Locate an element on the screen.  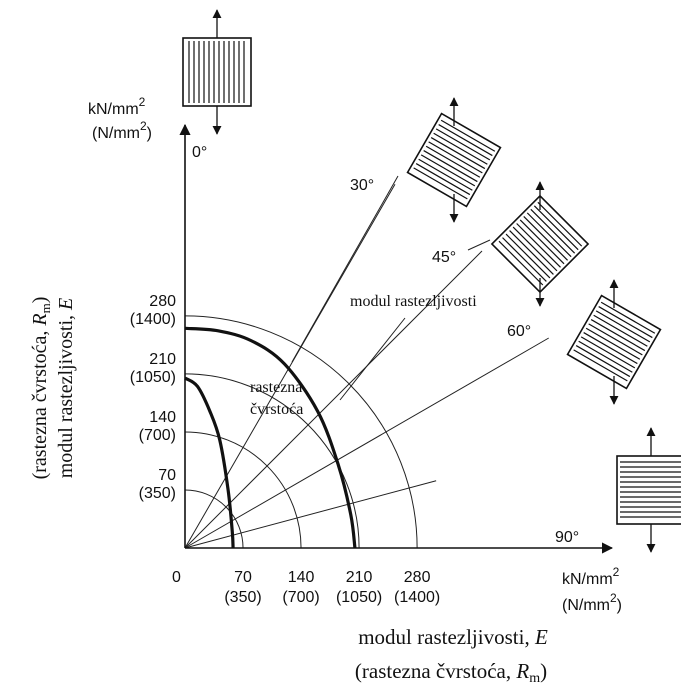
y-tick-labels: 70(350) 140(700) 210(1050) 280(1400) is located at coordinates (153, 397).